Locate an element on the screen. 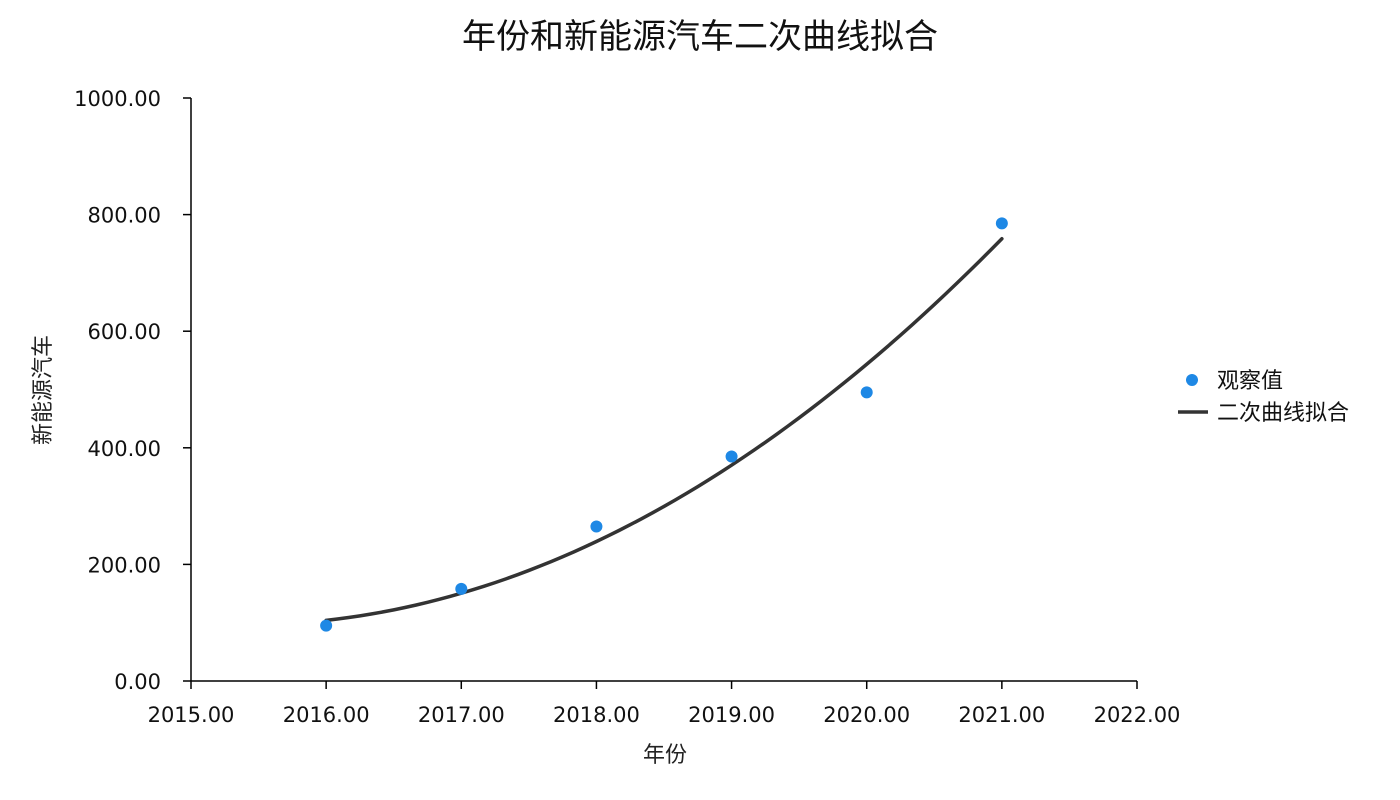 Image resolution: width=1400 pixels, height=800 pixels. y-axis-ticks: 0.00 200.00 400.00 600.00 800.00 1000.00 is located at coordinates (132, 390).